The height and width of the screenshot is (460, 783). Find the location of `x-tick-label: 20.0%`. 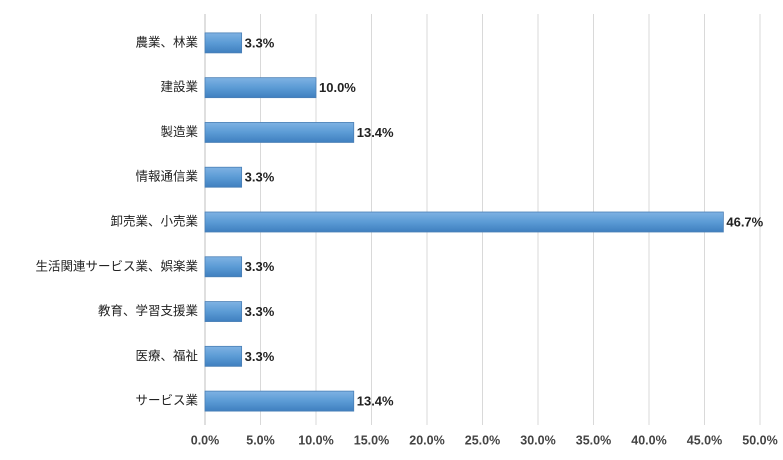

x-tick-label: 20.0% is located at coordinates (426, 440).